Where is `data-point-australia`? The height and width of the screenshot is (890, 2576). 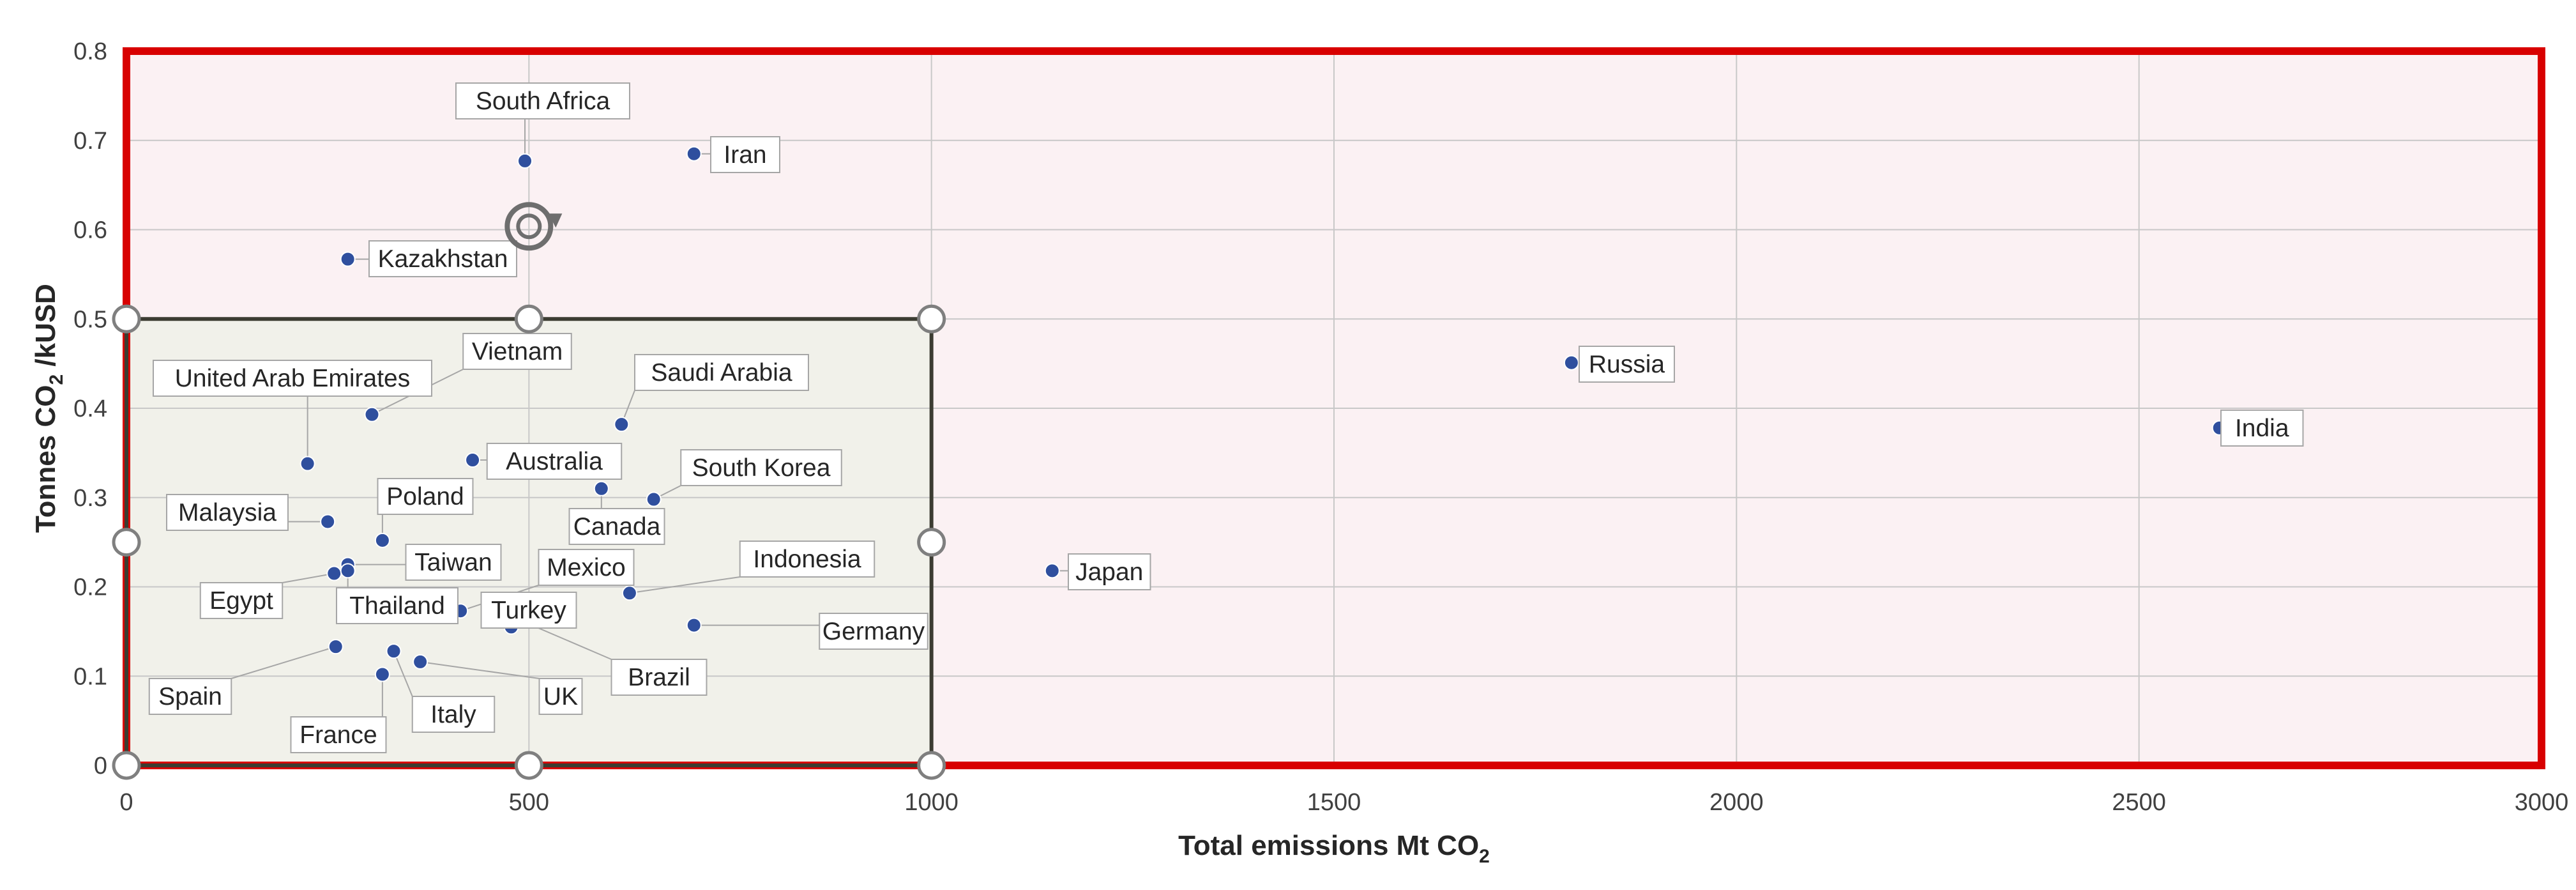 data-point-australia is located at coordinates (473, 460).